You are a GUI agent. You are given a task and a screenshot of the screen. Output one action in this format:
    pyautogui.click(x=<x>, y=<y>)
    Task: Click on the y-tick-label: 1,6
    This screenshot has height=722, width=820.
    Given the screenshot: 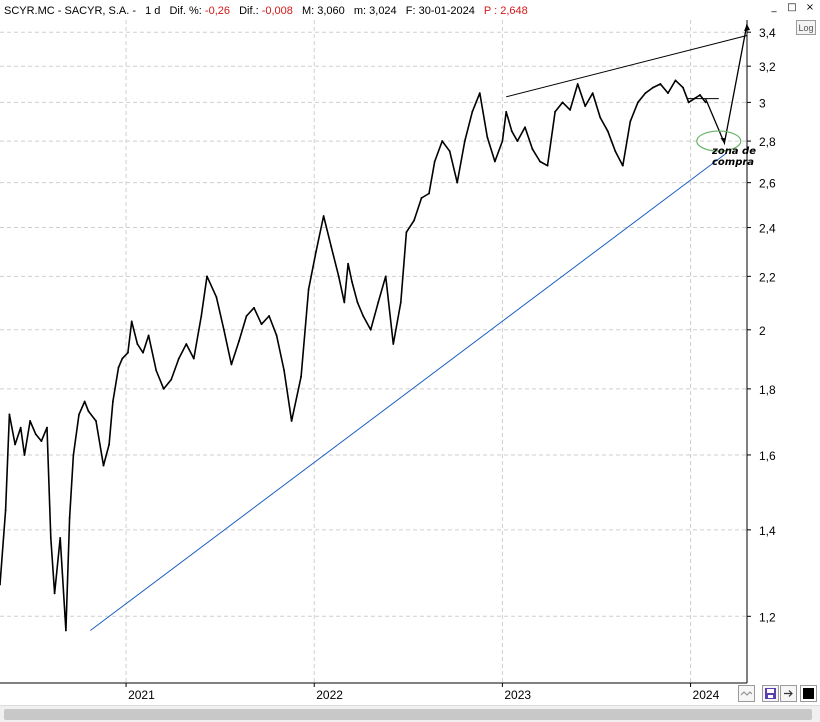 What is the action you would take?
    pyautogui.click(x=767, y=456)
    